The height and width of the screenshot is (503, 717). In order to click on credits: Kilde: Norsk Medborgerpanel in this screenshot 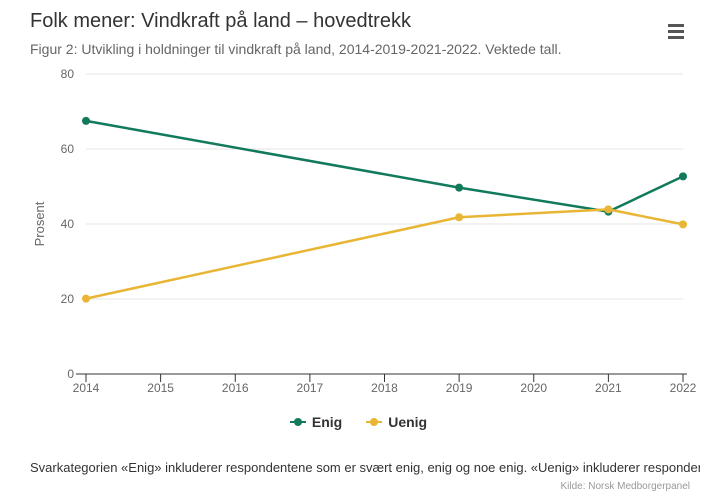, I will do `click(625, 486)`.